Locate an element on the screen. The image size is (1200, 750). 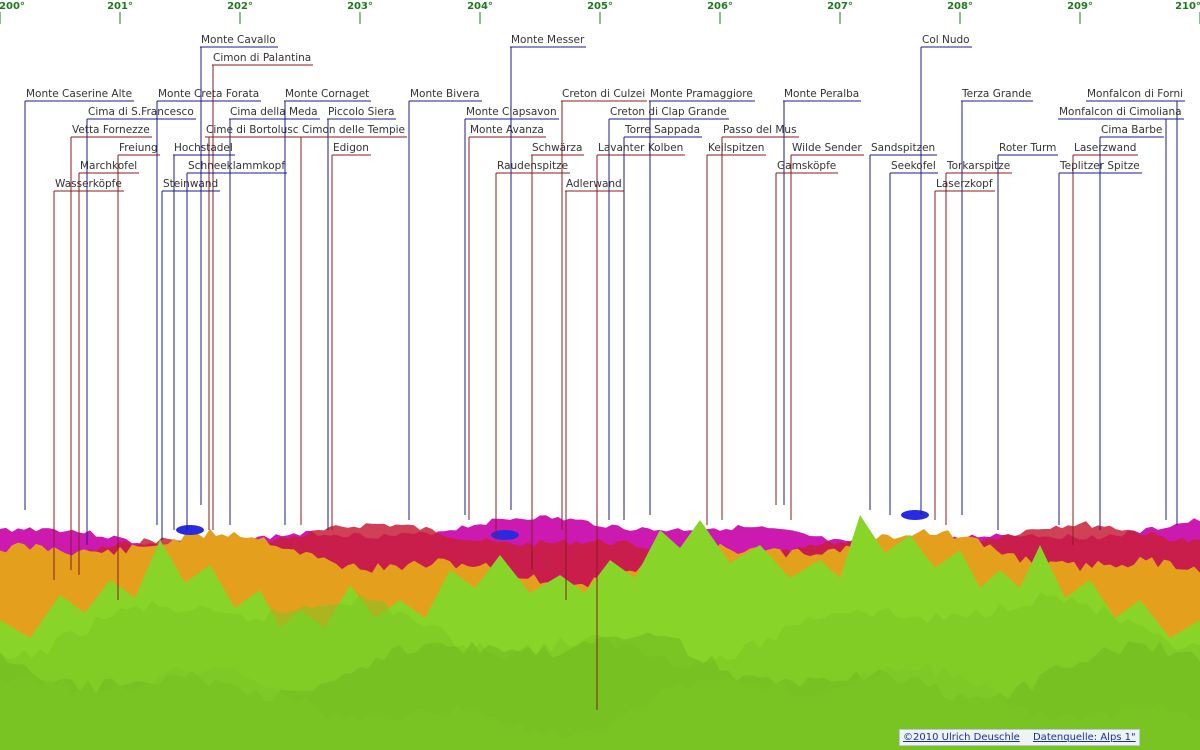
peak-label: Laserzkopf is located at coordinates (964, 184).